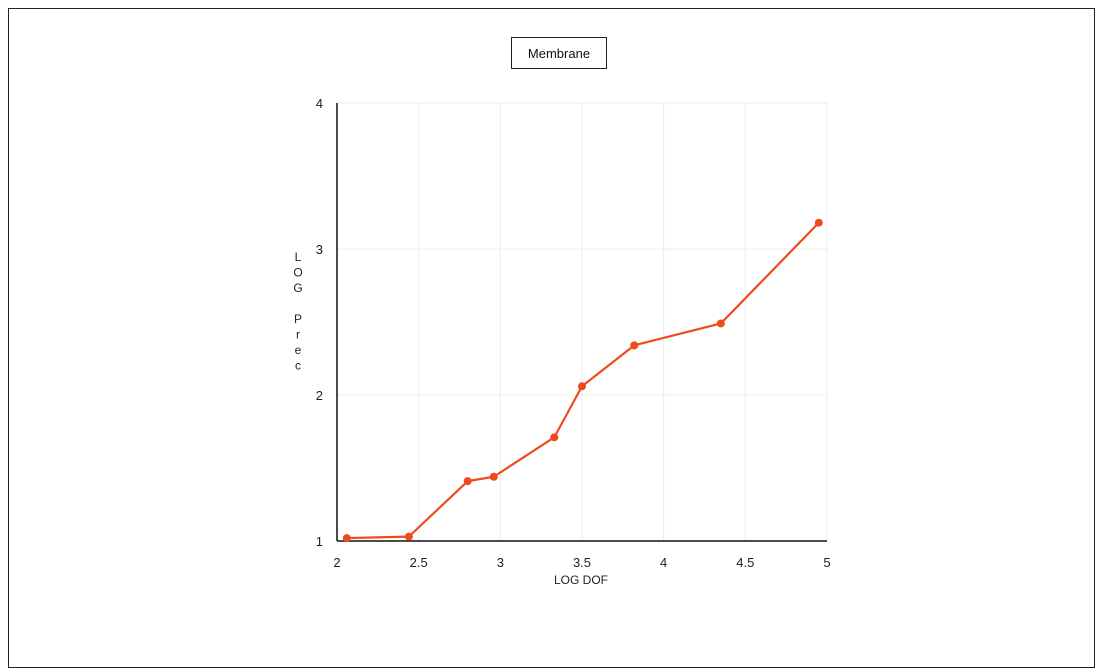 The width and height of the screenshot is (1105, 668). I want to click on legend-label: Membrane, so click(559, 53).